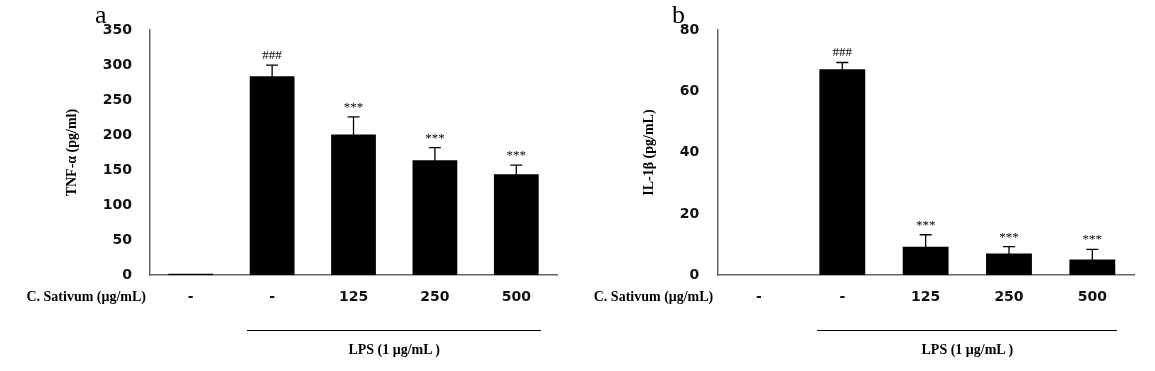 The height and width of the screenshot is (371, 1155). Describe the element at coordinates (117, 203) in the screenshot. I see `y-tick-label: 100` at that location.